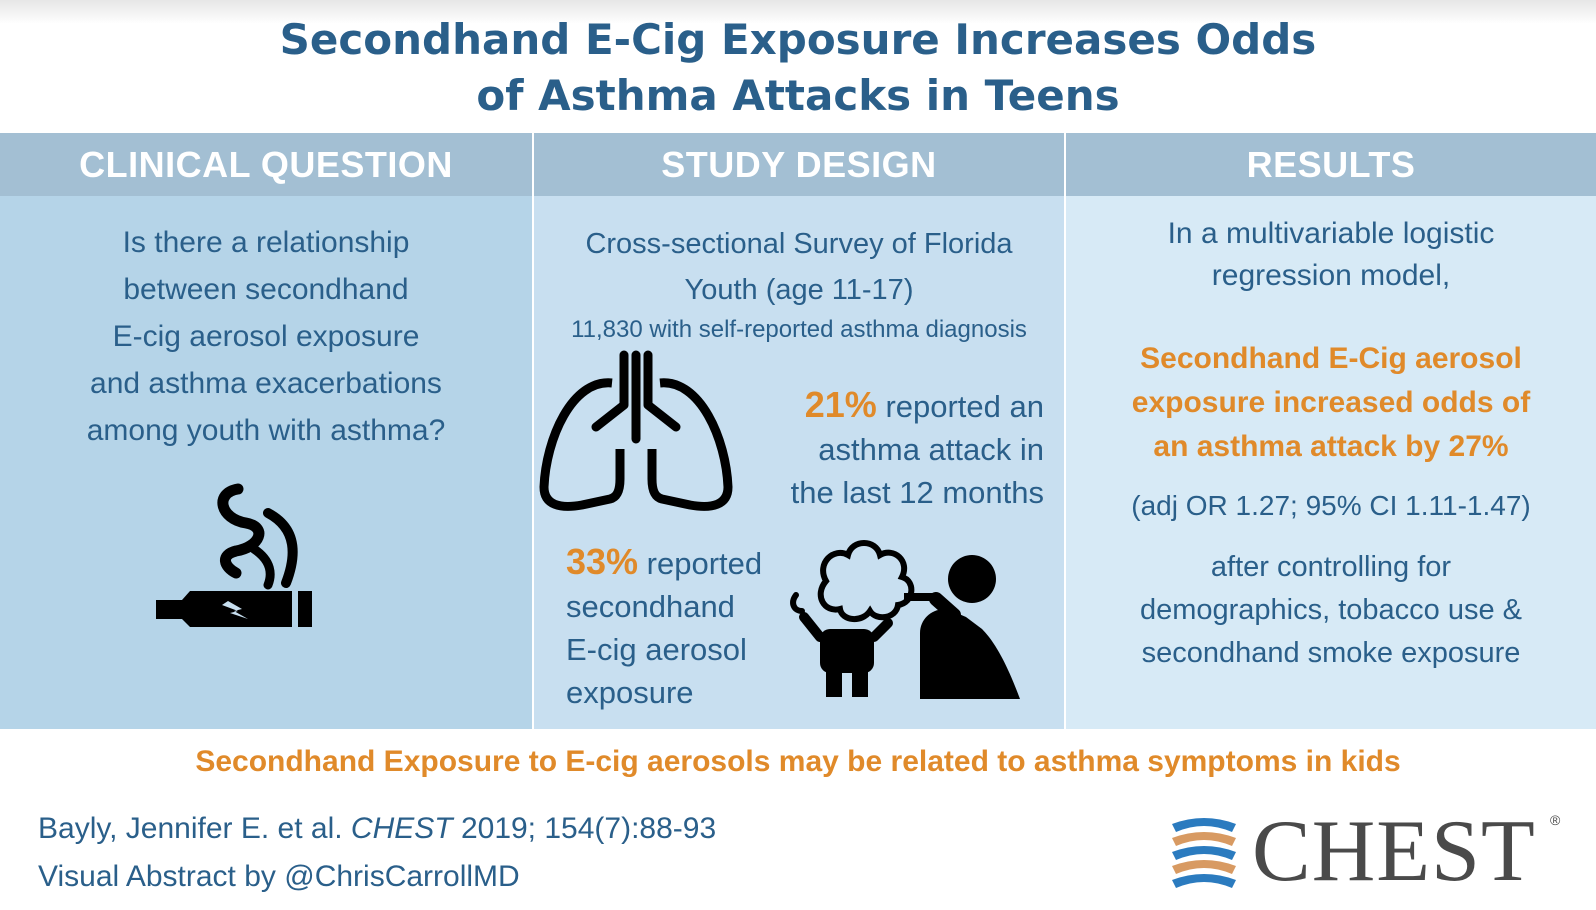 This screenshot has width=1596, height=910. Describe the element at coordinates (1331, 164) in the screenshot. I see `results-header: RESULTS` at that location.